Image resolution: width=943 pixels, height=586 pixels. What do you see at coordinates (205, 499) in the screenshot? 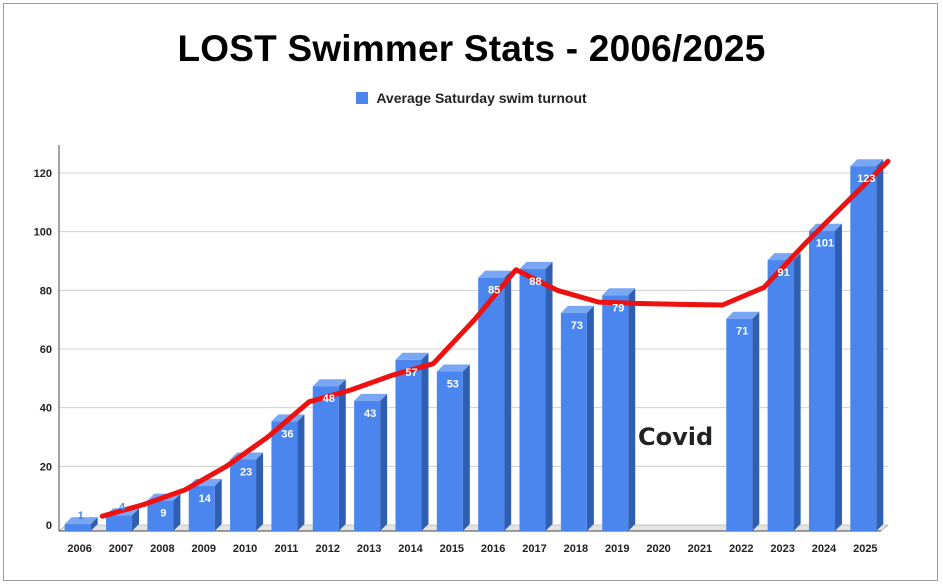
I see `data-label: 14` at bounding box center [205, 499].